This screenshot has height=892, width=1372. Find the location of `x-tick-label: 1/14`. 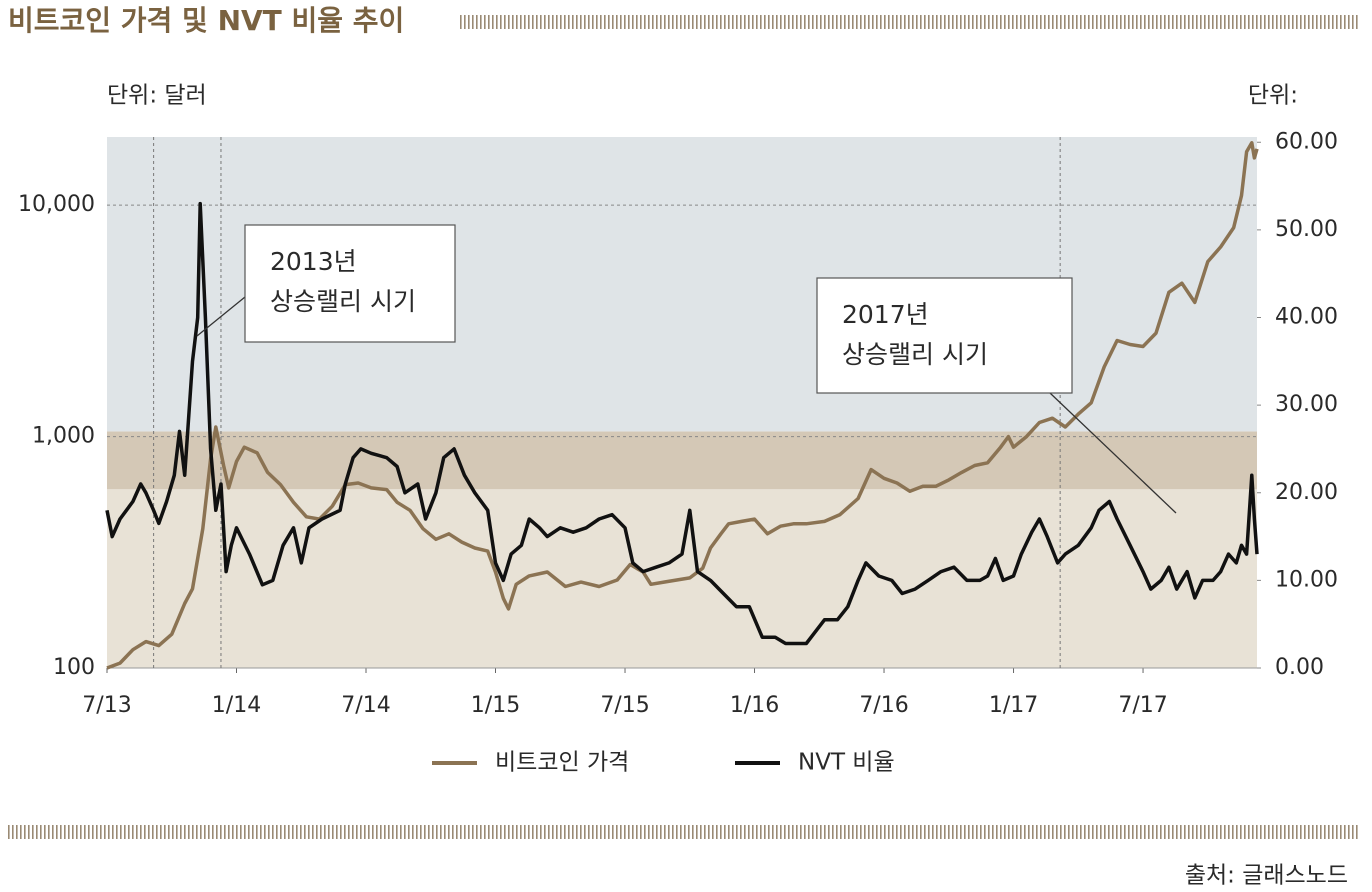

x-tick-label: 1/14 is located at coordinates (236, 705).